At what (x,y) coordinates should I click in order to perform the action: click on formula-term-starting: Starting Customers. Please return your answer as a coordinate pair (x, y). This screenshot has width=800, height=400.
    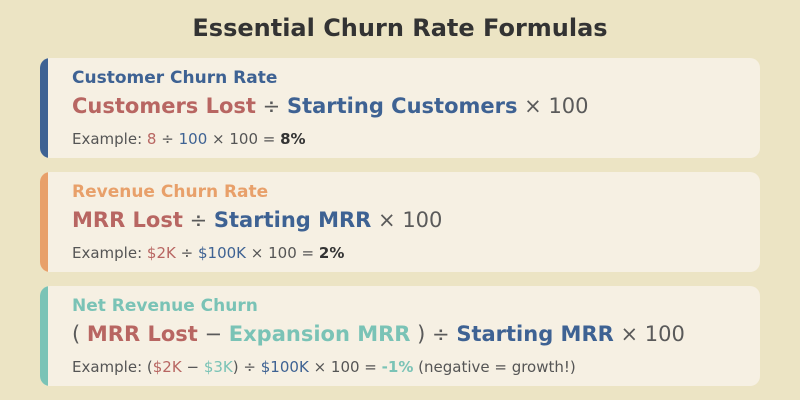
    Looking at the image, I should click on (402, 106).